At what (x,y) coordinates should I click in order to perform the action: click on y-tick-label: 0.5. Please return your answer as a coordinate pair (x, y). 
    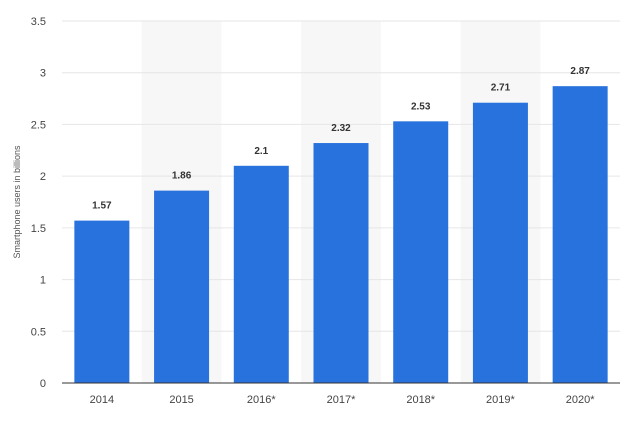
    Looking at the image, I should click on (38, 332).